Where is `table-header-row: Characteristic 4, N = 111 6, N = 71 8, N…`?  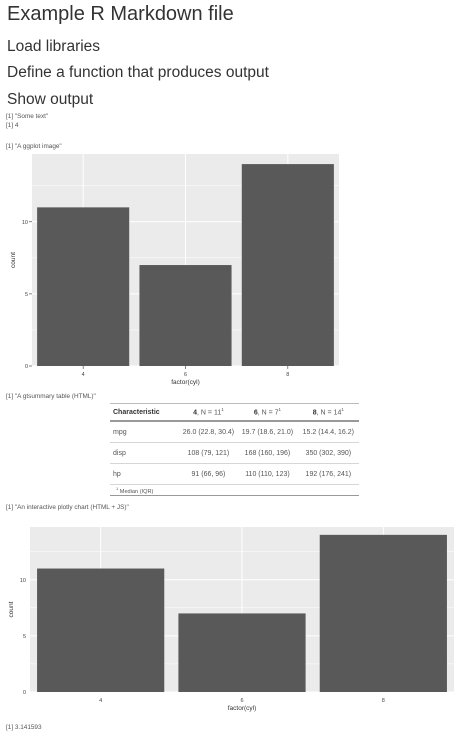 table-header-row: Characteristic 4, N = 111 6, N = 71 8, N… is located at coordinates (234, 412).